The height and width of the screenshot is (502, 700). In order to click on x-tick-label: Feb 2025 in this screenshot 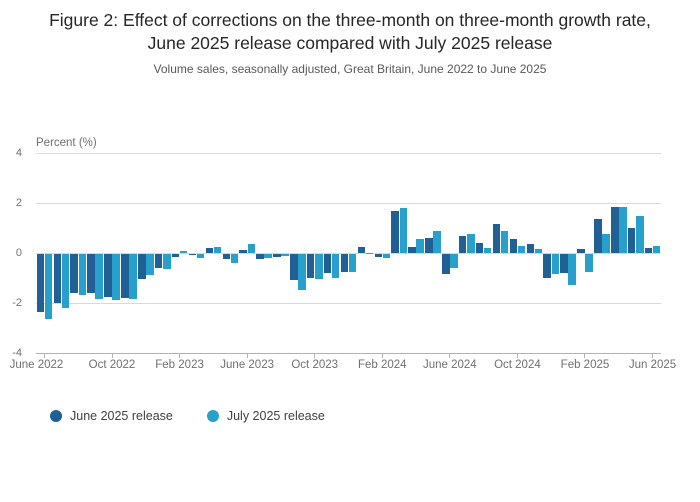, I will do `click(585, 365)`.